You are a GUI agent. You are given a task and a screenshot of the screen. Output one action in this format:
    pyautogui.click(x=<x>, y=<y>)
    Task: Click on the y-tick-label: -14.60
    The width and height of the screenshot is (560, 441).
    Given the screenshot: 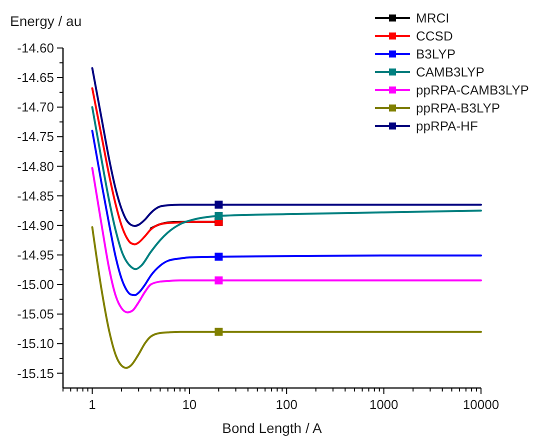 What is the action you would take?
    pyautogui.click(x=35, y=48)
    